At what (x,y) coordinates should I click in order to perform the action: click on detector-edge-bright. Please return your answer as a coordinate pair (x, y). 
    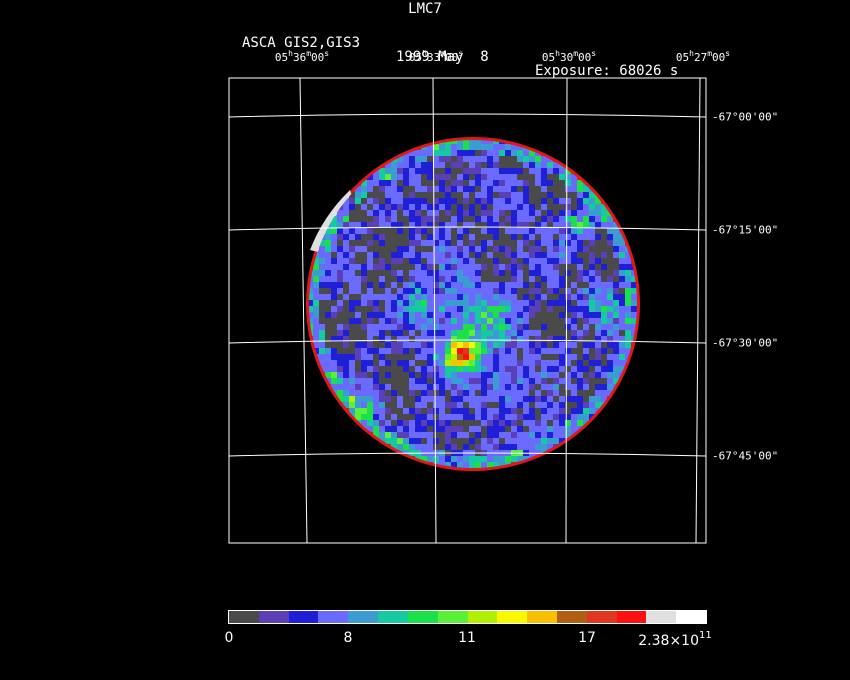
    Looking at the image, I should click on (331, 221).